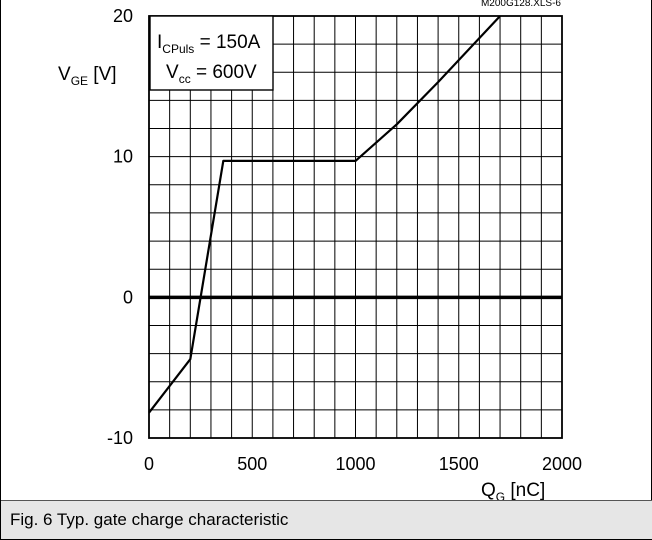 The image size is (652, 540). What do you see at coordinates (149, 464) in the screenshot?
I see `x-tick-label: 0` at bounding box center [149, 464].